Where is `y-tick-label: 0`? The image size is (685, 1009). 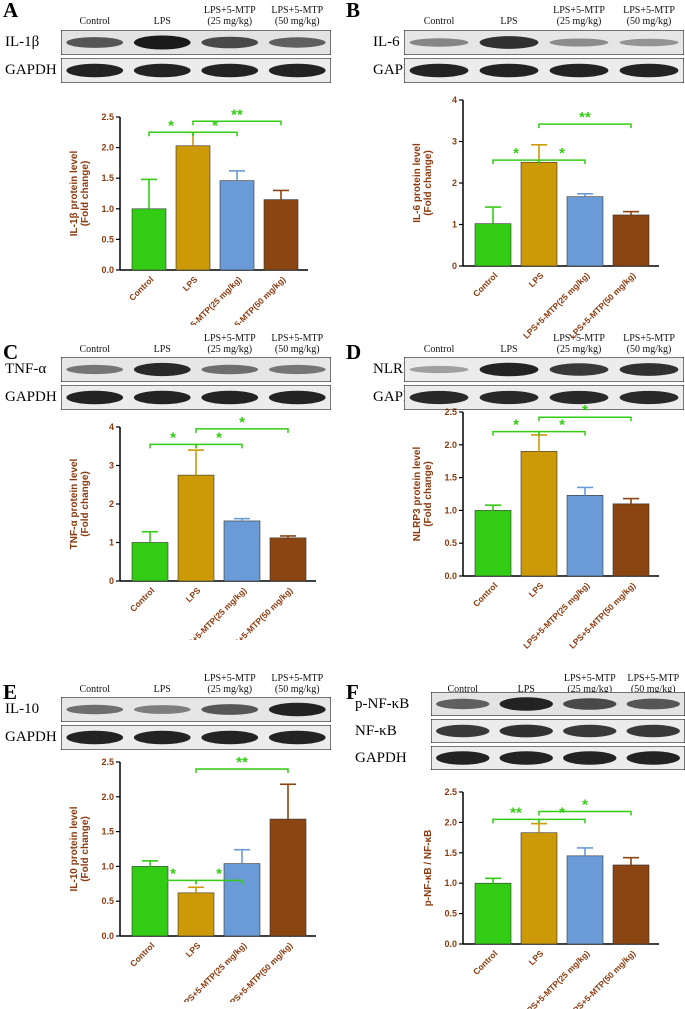
y-tick-label: 0 is located at coordinates (454, 266).